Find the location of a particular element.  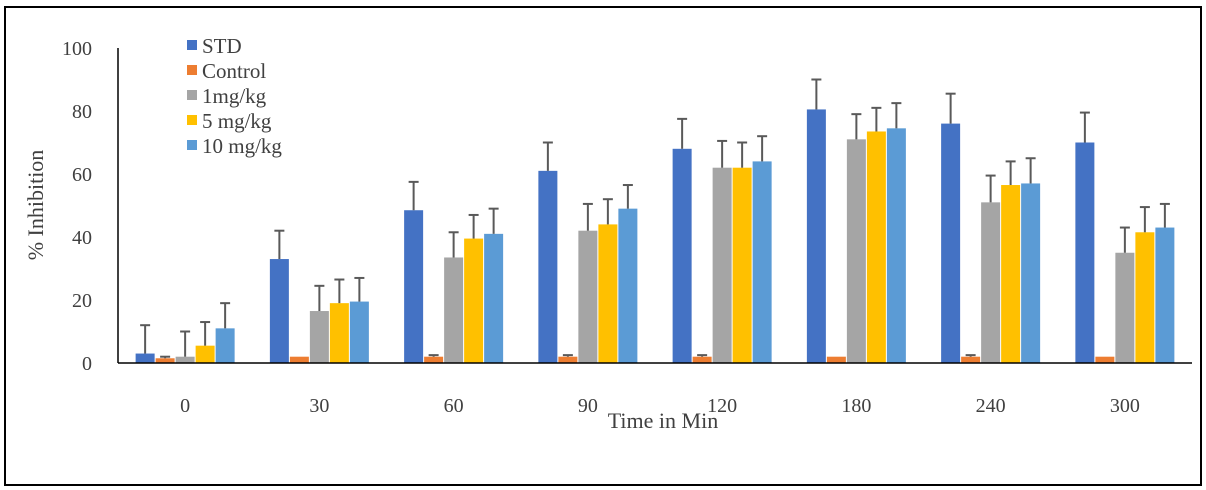

x-tick-label: 120 is located at coordinates (722, 406).